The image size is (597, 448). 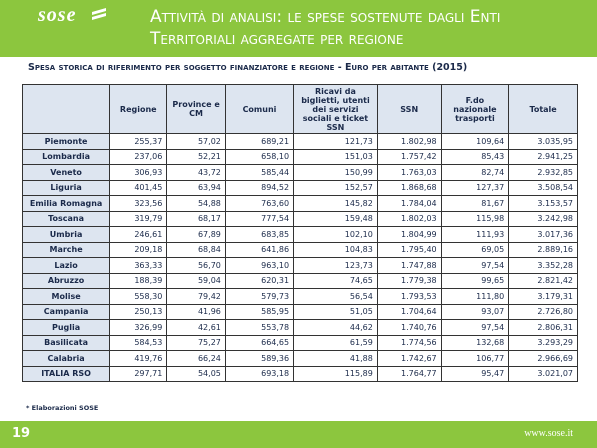 What do you see at coordinates (259, 280) in the screenshot?
I see `cell: 620,31` at bounding box center [259, 280].